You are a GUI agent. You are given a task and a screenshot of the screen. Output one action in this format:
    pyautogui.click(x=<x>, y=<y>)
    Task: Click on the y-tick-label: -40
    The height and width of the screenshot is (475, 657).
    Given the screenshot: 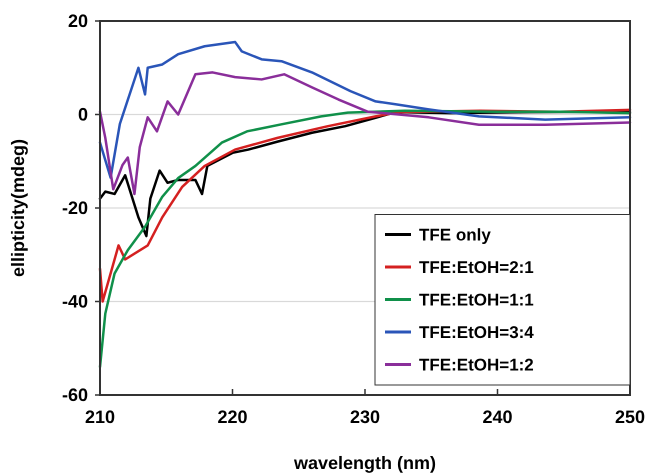 What is the action you would take?
    pyautogui.click(x=75, y=302)
    